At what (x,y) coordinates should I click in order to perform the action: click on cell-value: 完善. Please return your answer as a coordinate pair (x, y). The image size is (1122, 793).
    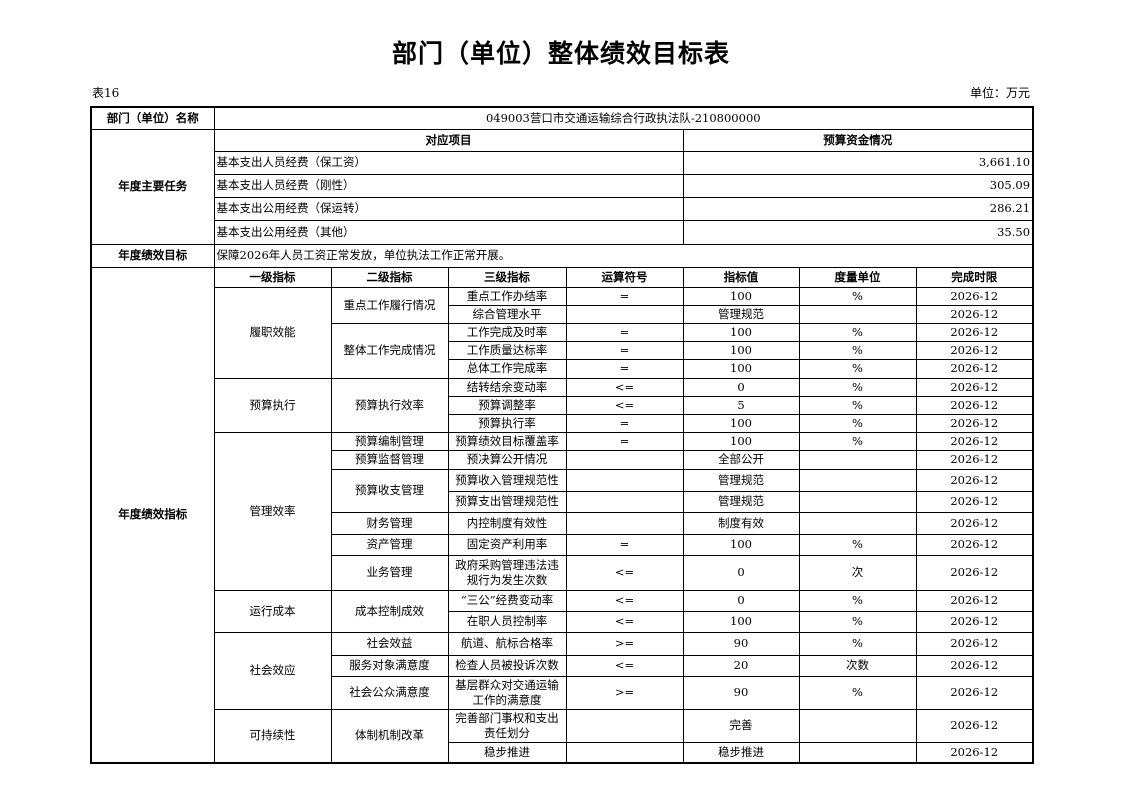
    Looking at the image, I should click on (741, 725).